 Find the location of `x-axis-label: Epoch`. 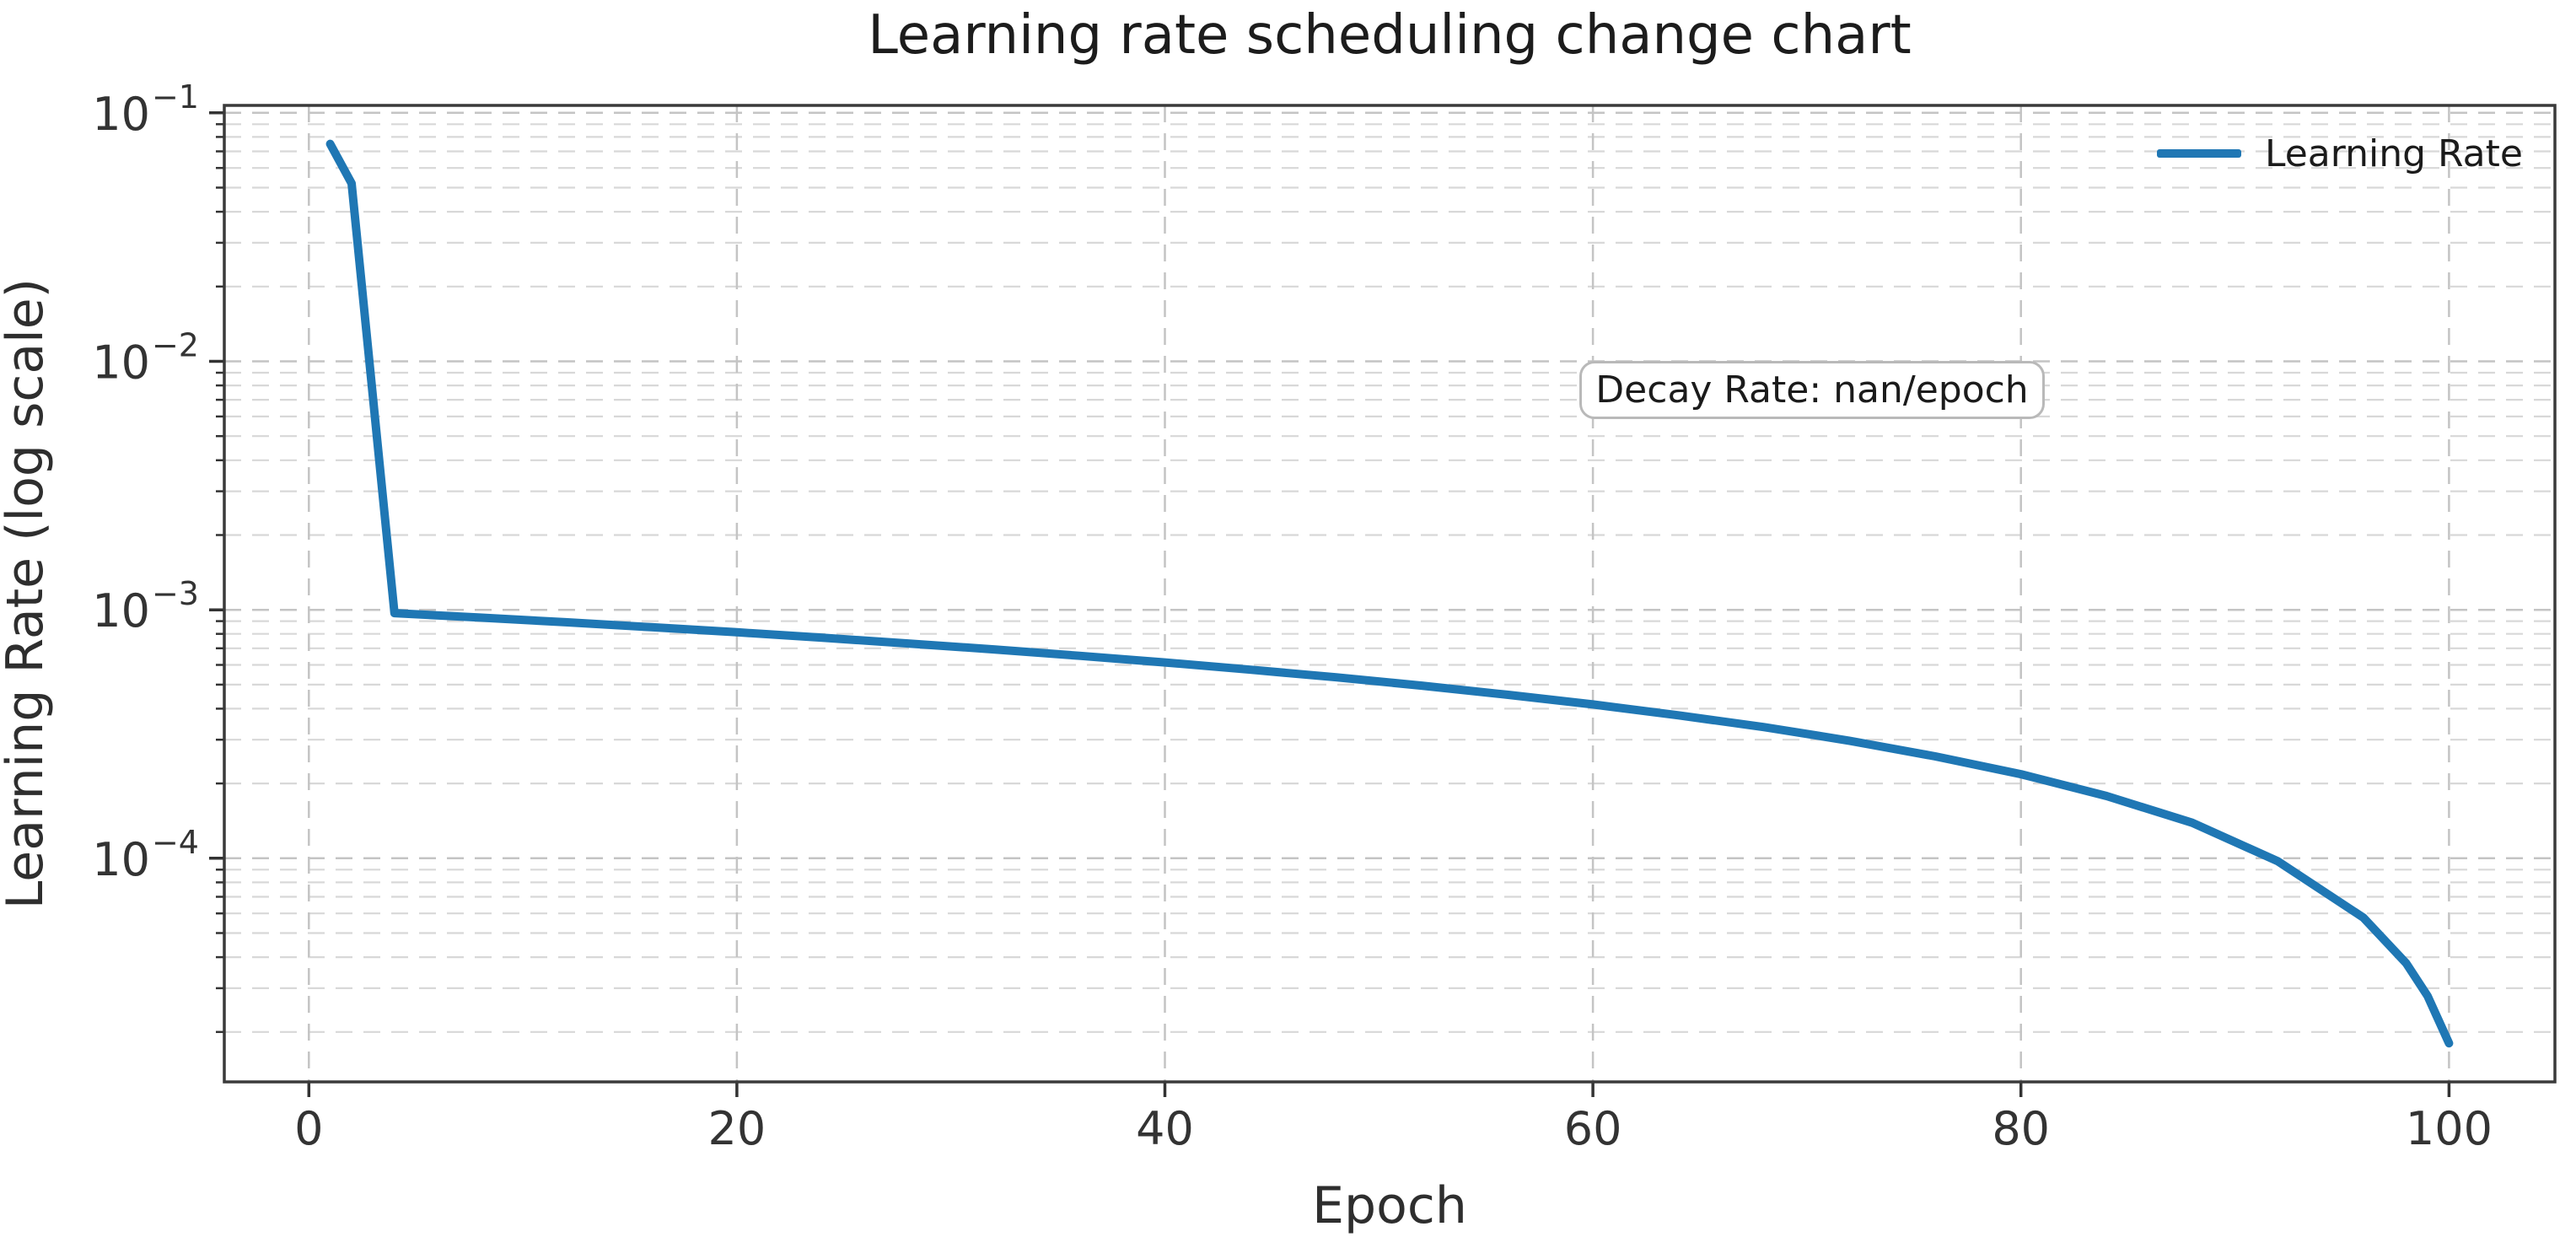

x-axis-label: Epoch is located at coordinates (1389, 1205).